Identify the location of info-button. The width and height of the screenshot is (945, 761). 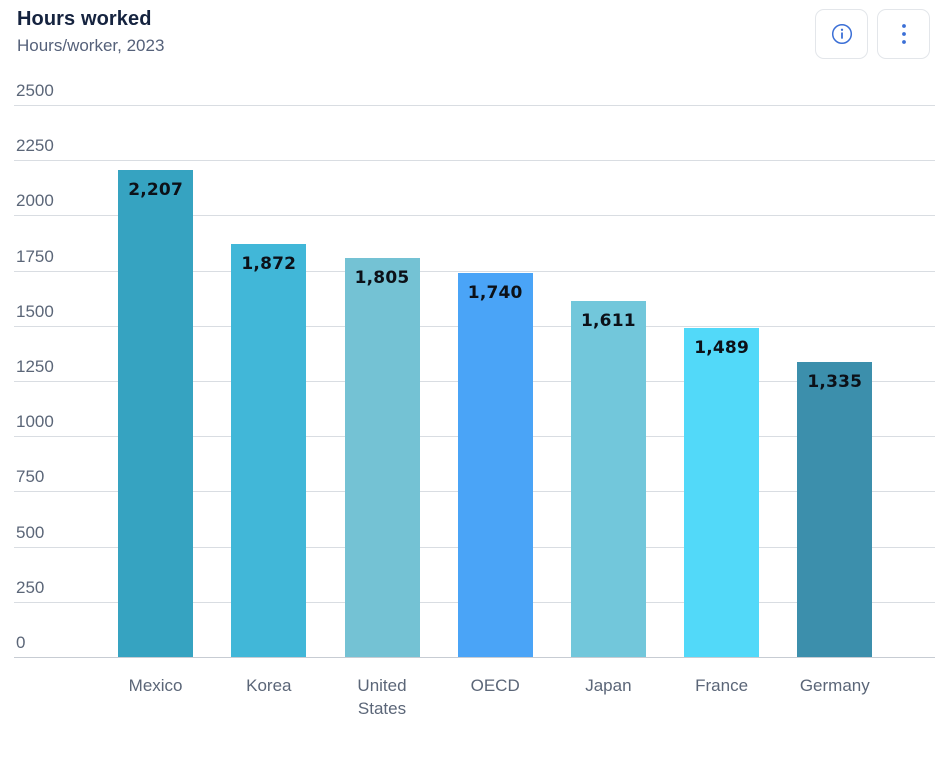
(841, 34).